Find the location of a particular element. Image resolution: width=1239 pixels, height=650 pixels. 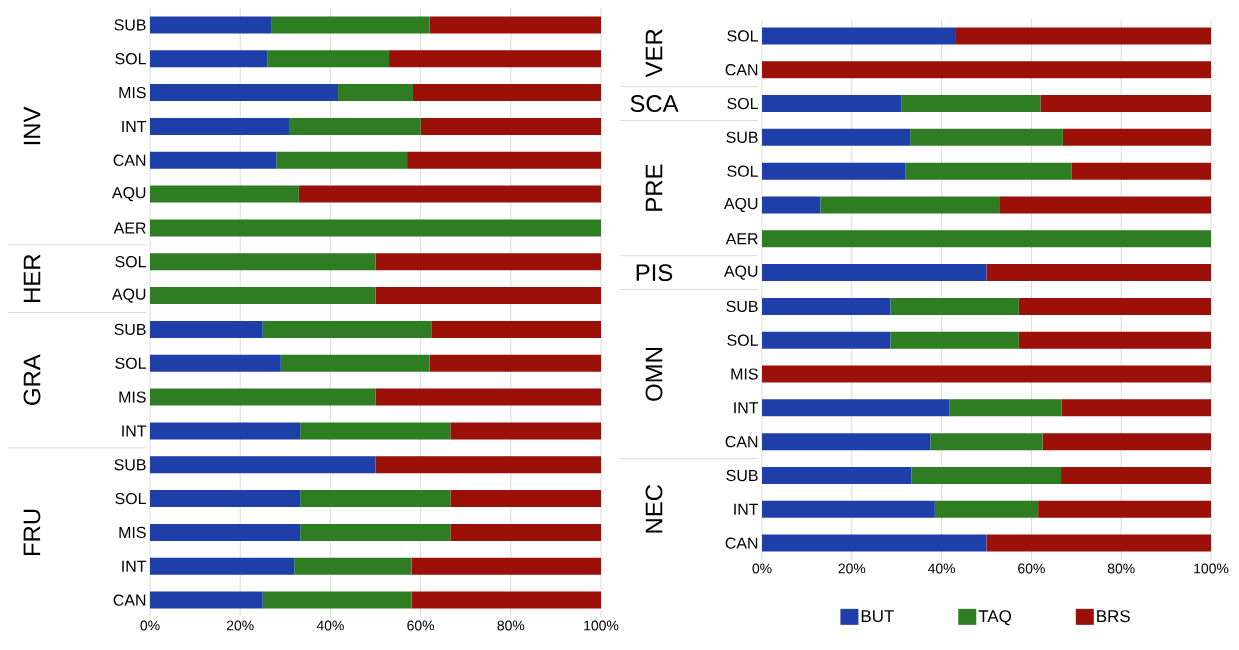

text: FRU is located at coordinates (32, 532).